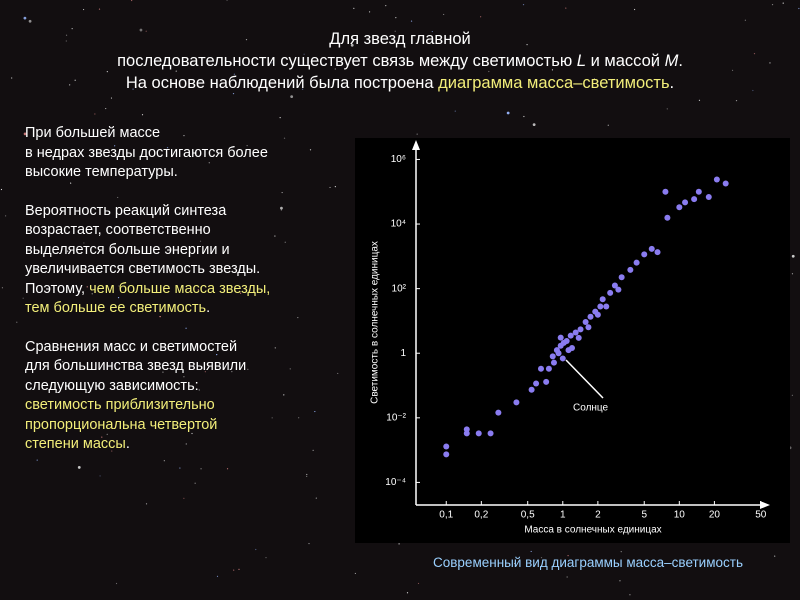  Describe the element at coordinates (761, 515) in the screenshot. I see `x-tick-label: 50` at that location.